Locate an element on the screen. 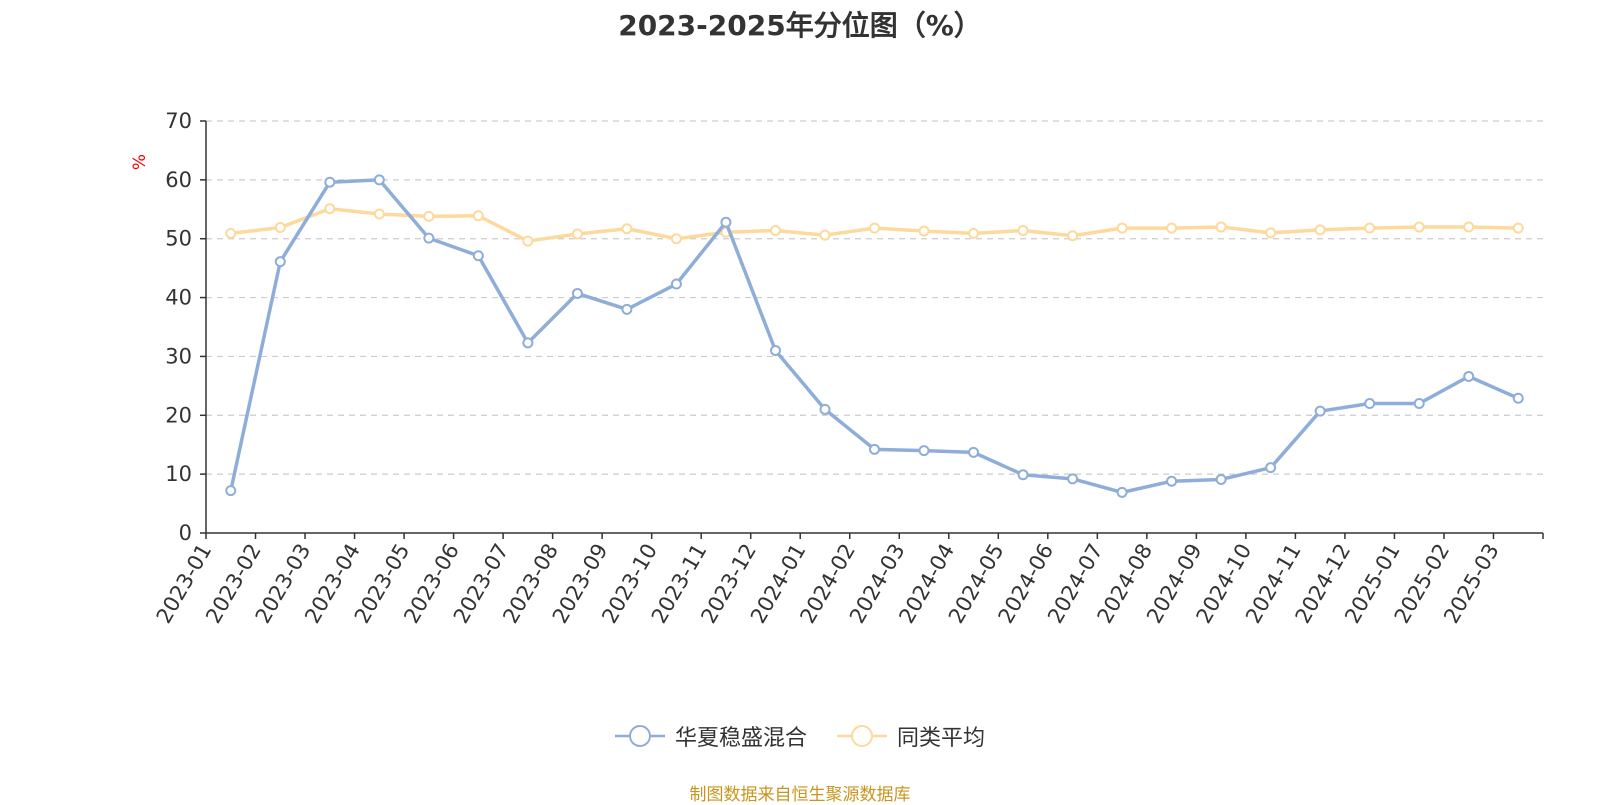 This screenshot has width=1600, height=805. y-tick-label: 30 is located at coordinates (178, 356).